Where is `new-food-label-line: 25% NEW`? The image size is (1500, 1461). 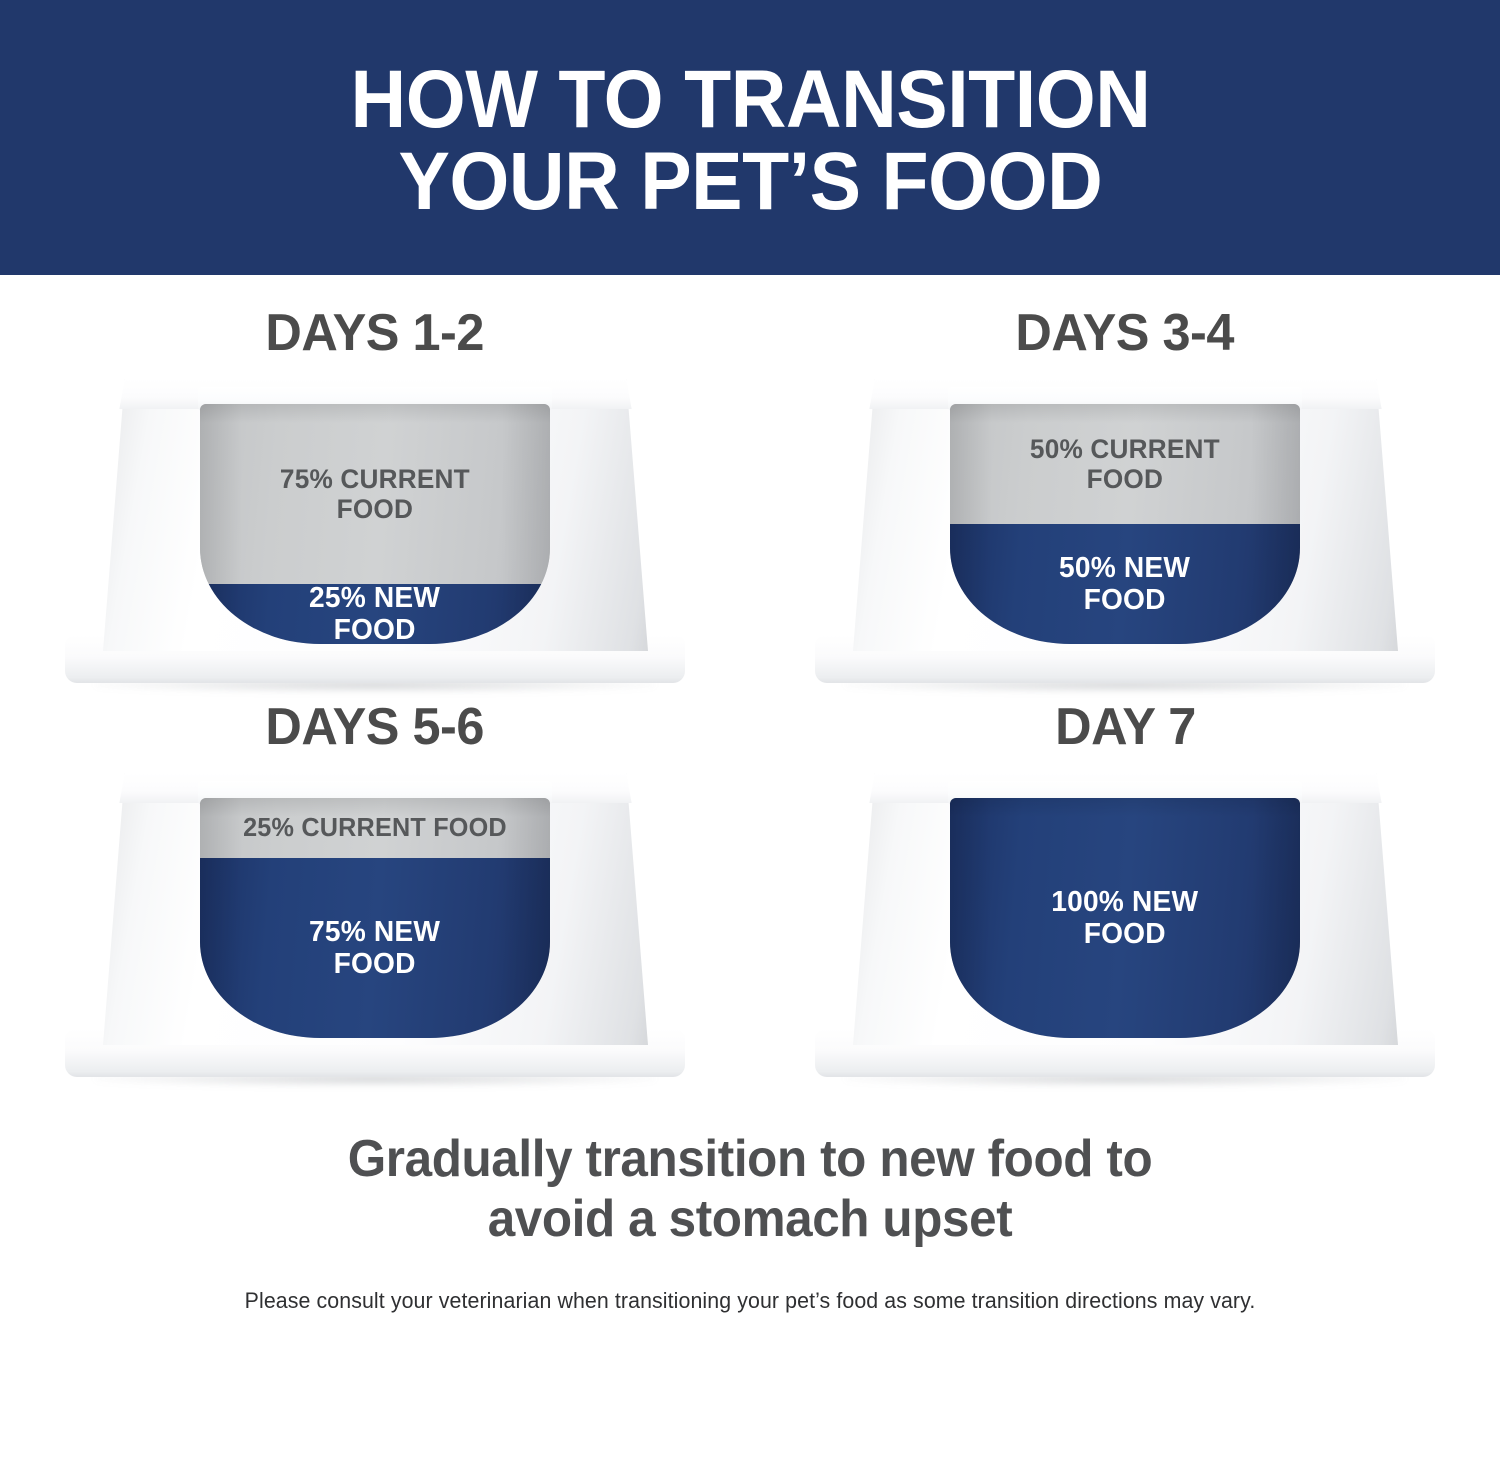 new-food-label-line: 25% NEW is located at coordinates (375, 597).